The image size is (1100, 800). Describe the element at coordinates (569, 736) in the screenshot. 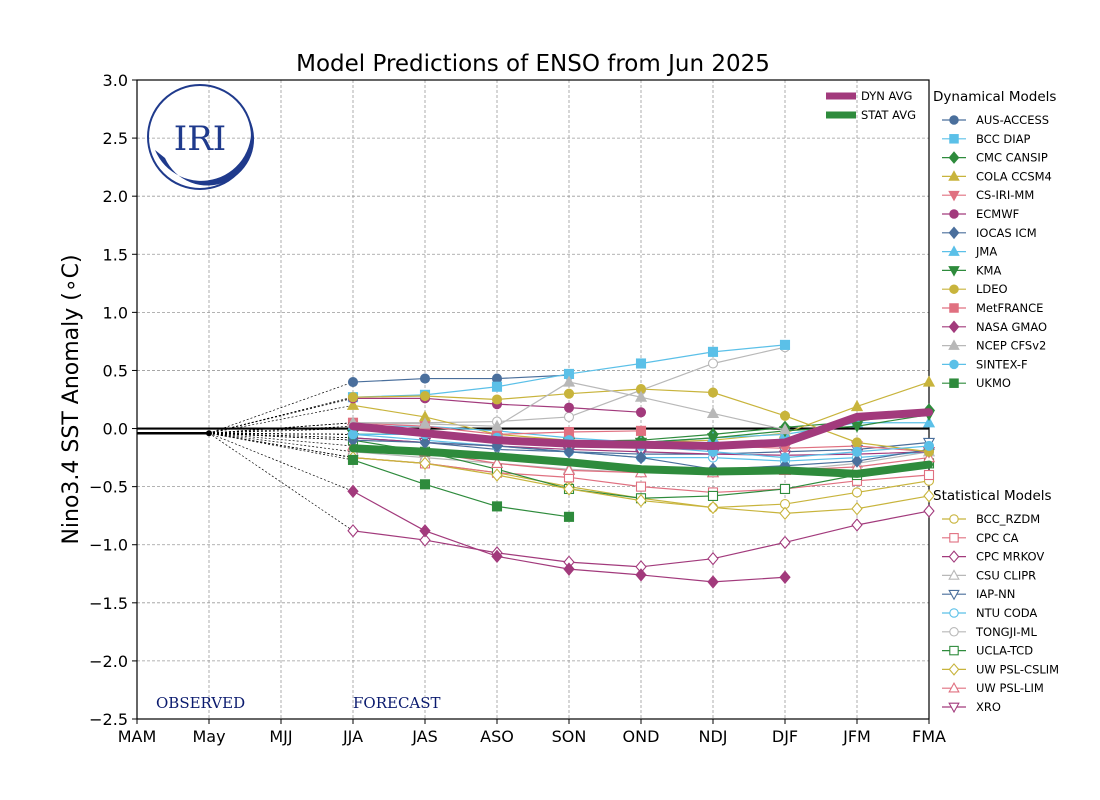

I see `x-tick-label: SON` at that location.